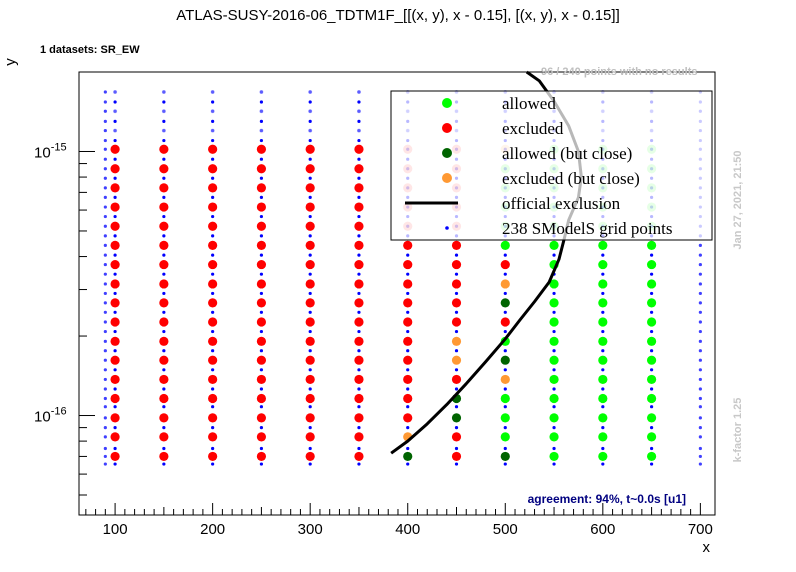  I want to click on x-tick-label: 500, so click(505, 529).